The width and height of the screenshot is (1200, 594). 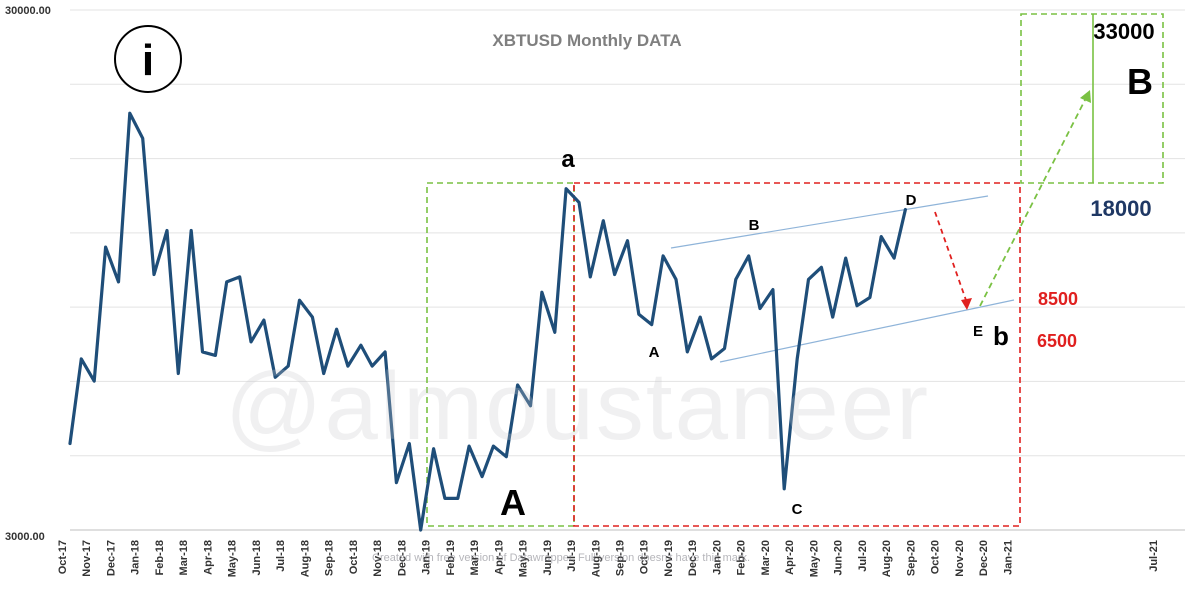 What do you see at coordinates (936, 557) in the screenshot?
I see `x-tick-label: Oct-20` at bounding box center [936, 557].